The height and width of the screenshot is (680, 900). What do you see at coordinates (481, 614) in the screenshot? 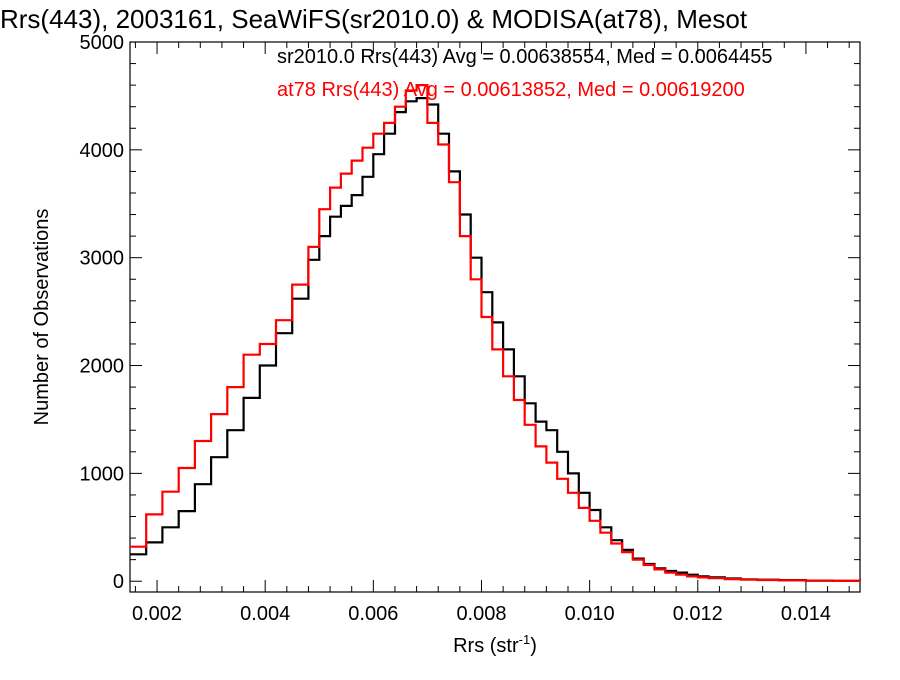
I see `x-tick-label: 0.008` at bounding box center [481, 614].